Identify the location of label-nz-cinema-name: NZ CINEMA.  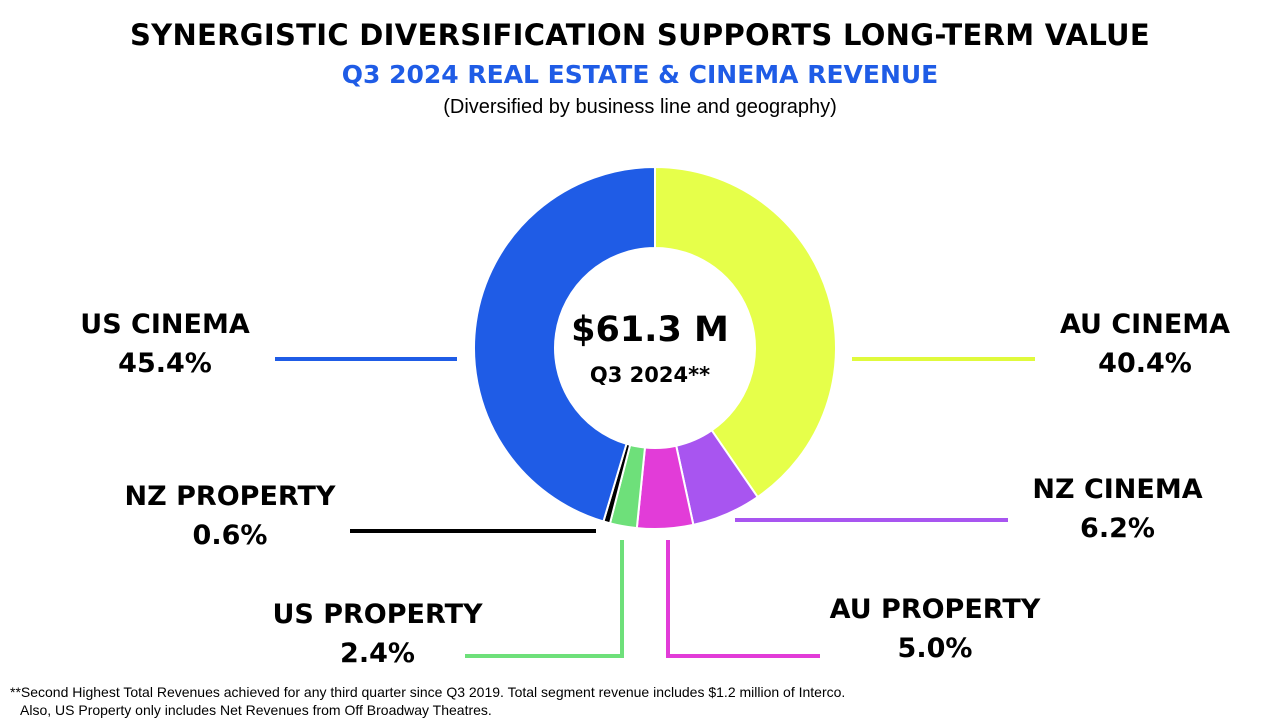
(1117, 489).